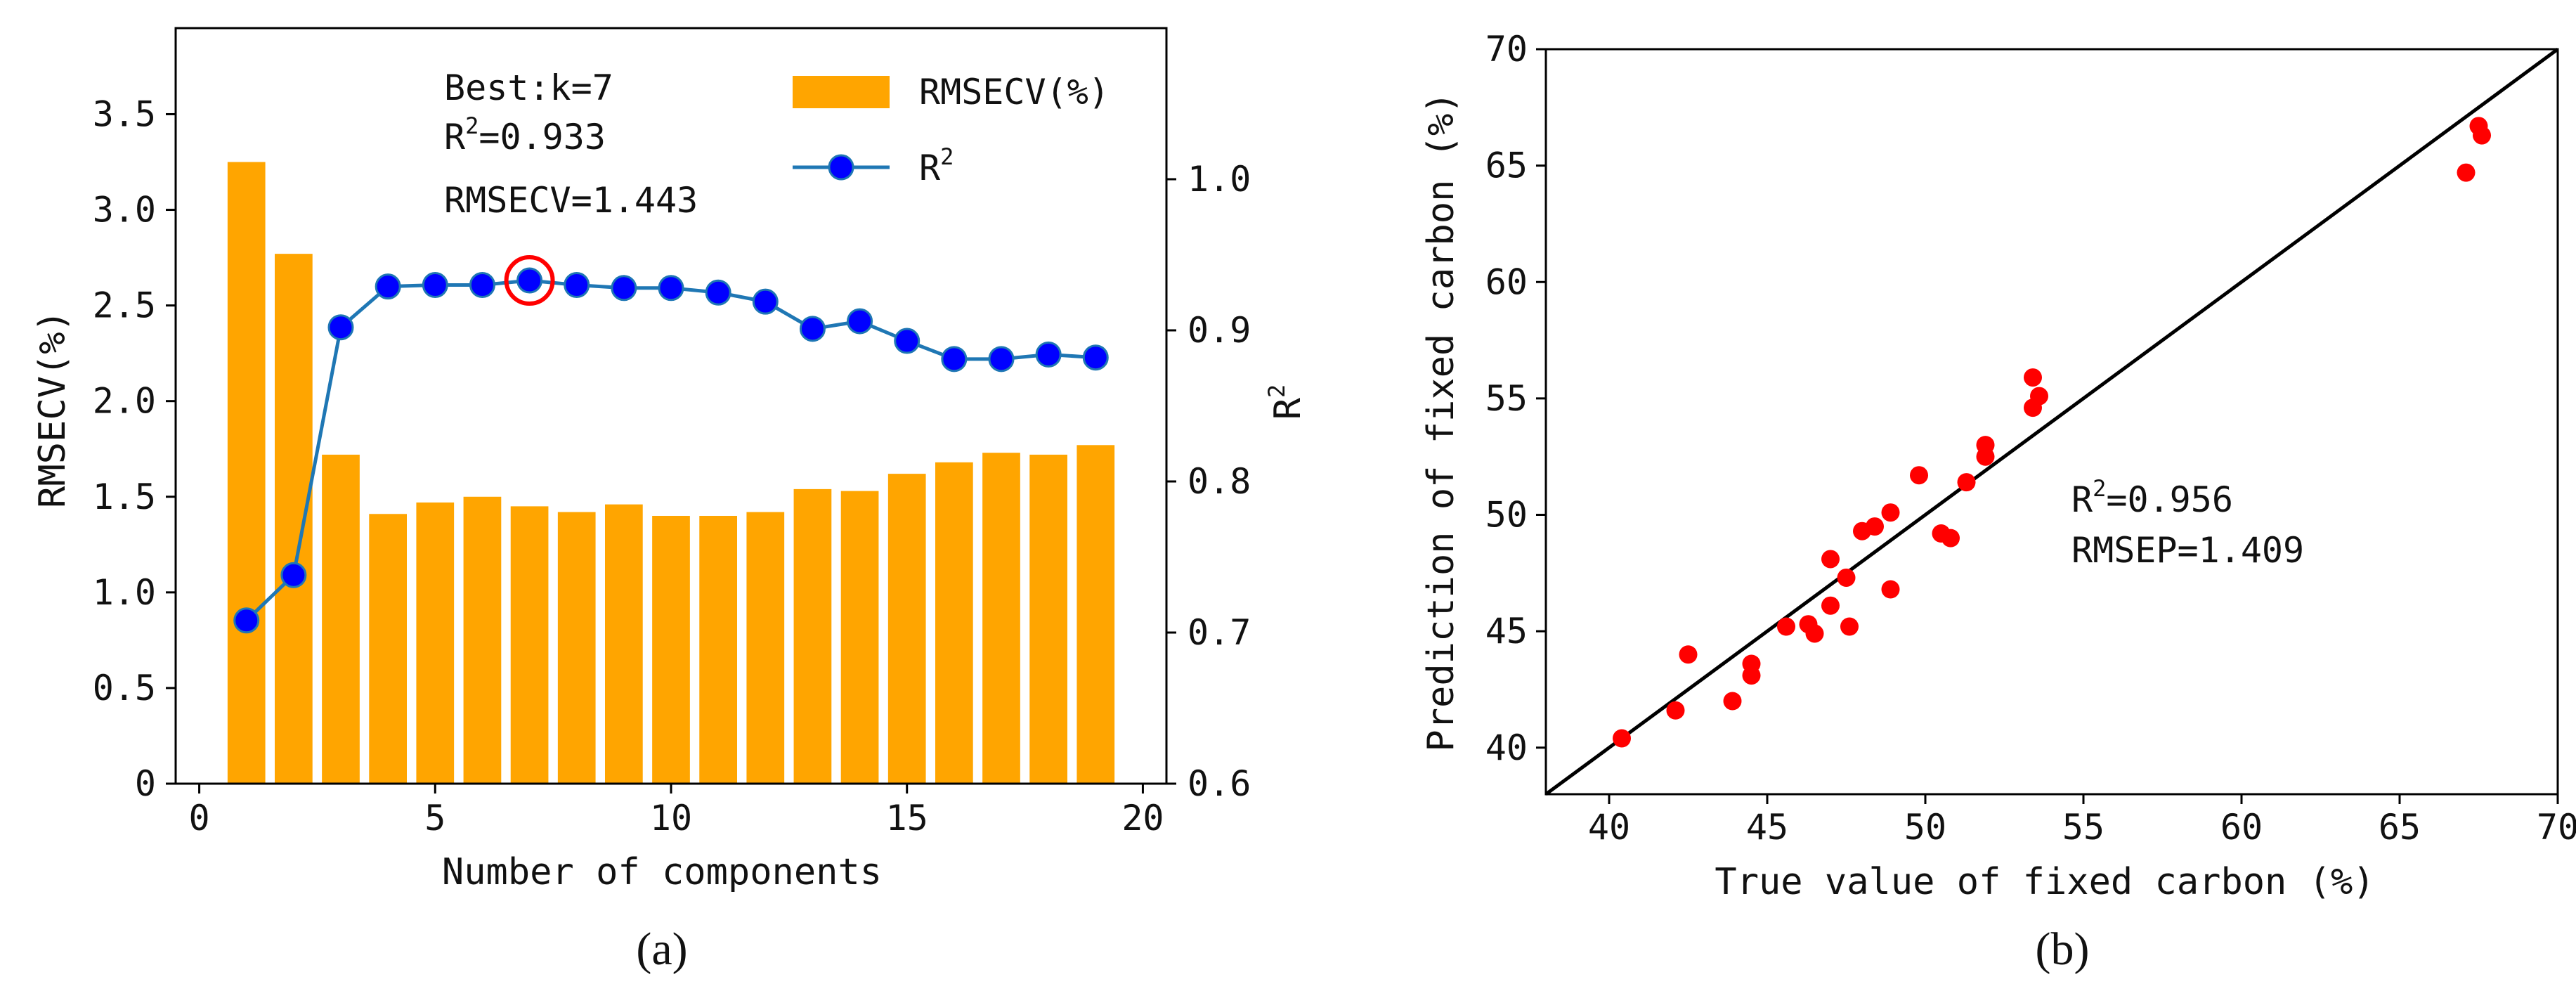 Image resolution: width=2576 pixels, height=991 pixels. Describe the element at coordinates (2241, 827) in the screenshot. I see `x-tick-label: 60` at that location.